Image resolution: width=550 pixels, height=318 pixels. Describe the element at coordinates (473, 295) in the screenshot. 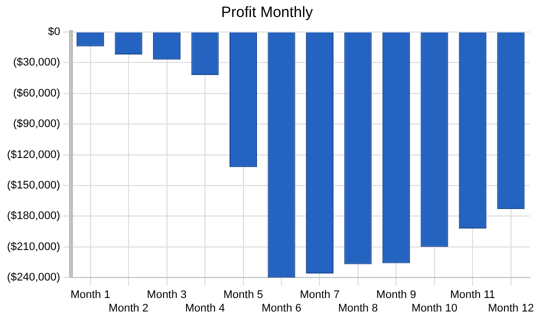

I see `x-tick-label: Month 11` at that location.